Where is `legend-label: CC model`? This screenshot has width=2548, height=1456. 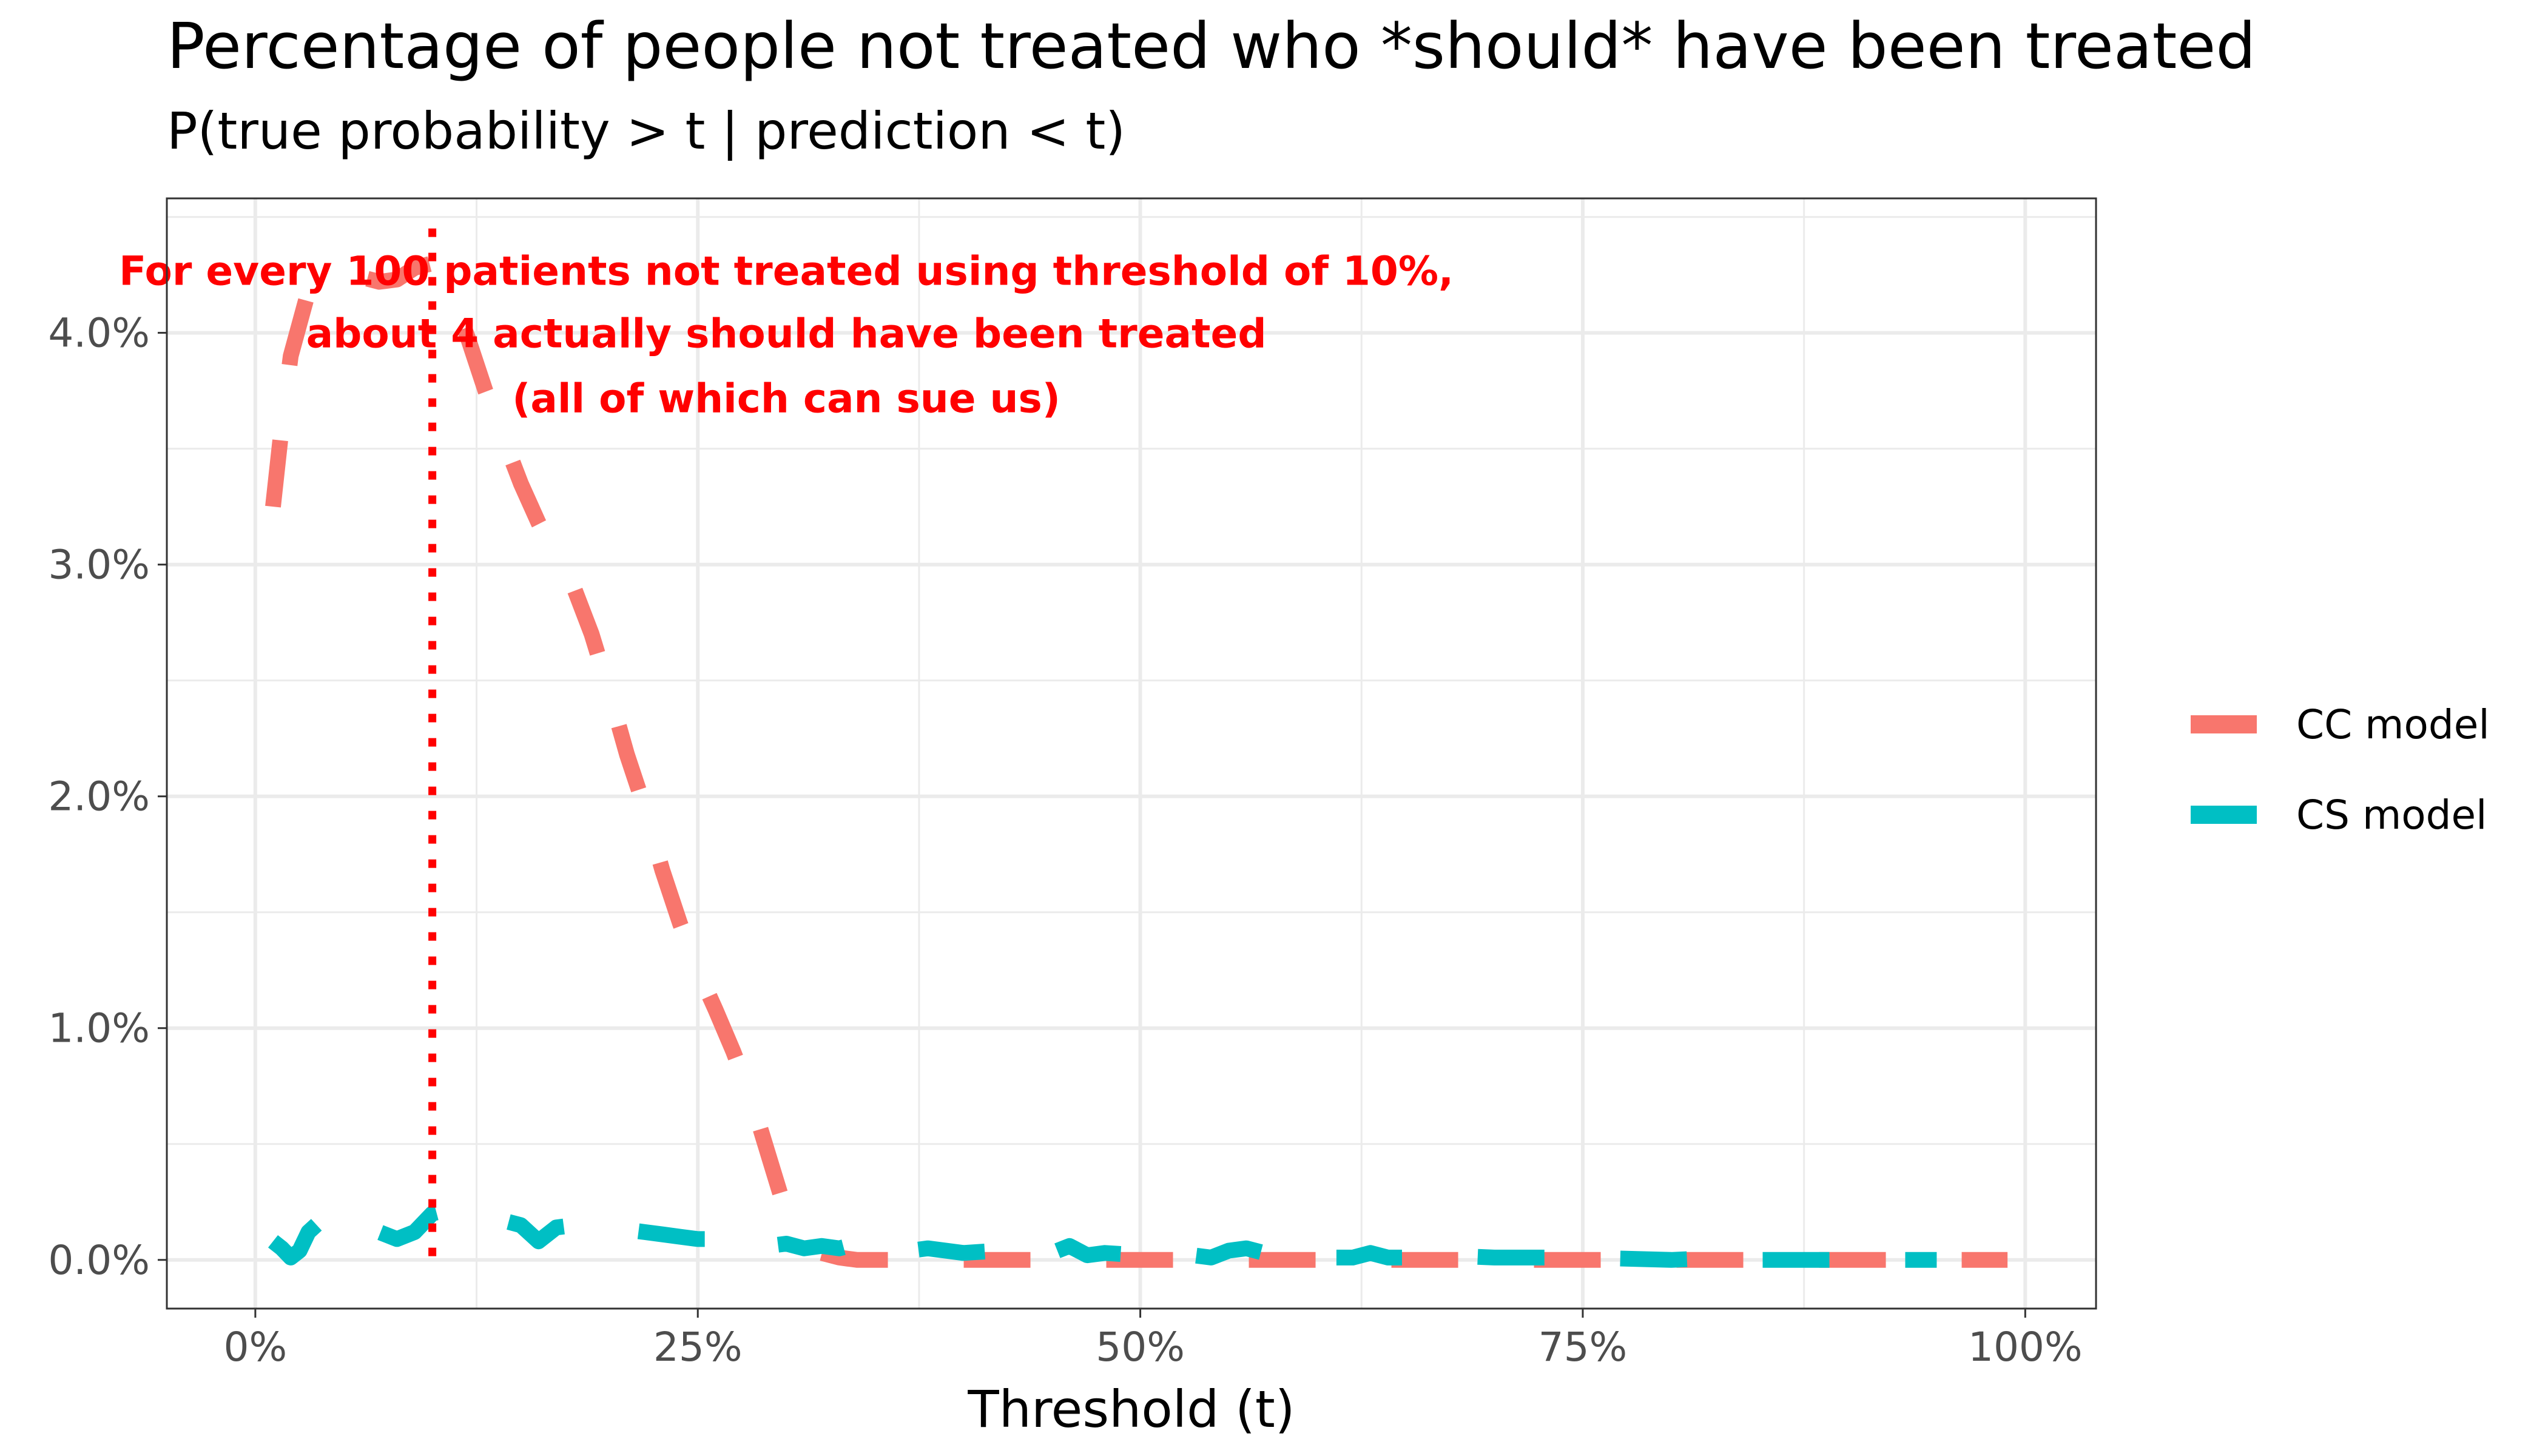 legend-label: CC model is located at coordinates (2393, 724).